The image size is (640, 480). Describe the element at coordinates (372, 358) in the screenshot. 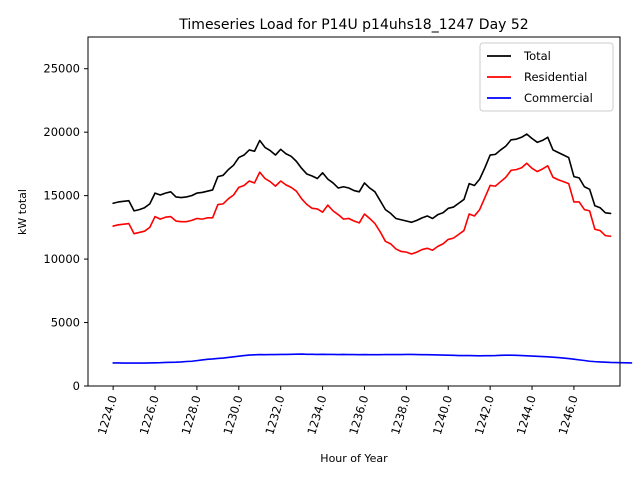

I see `series-line-commercial` at that location.